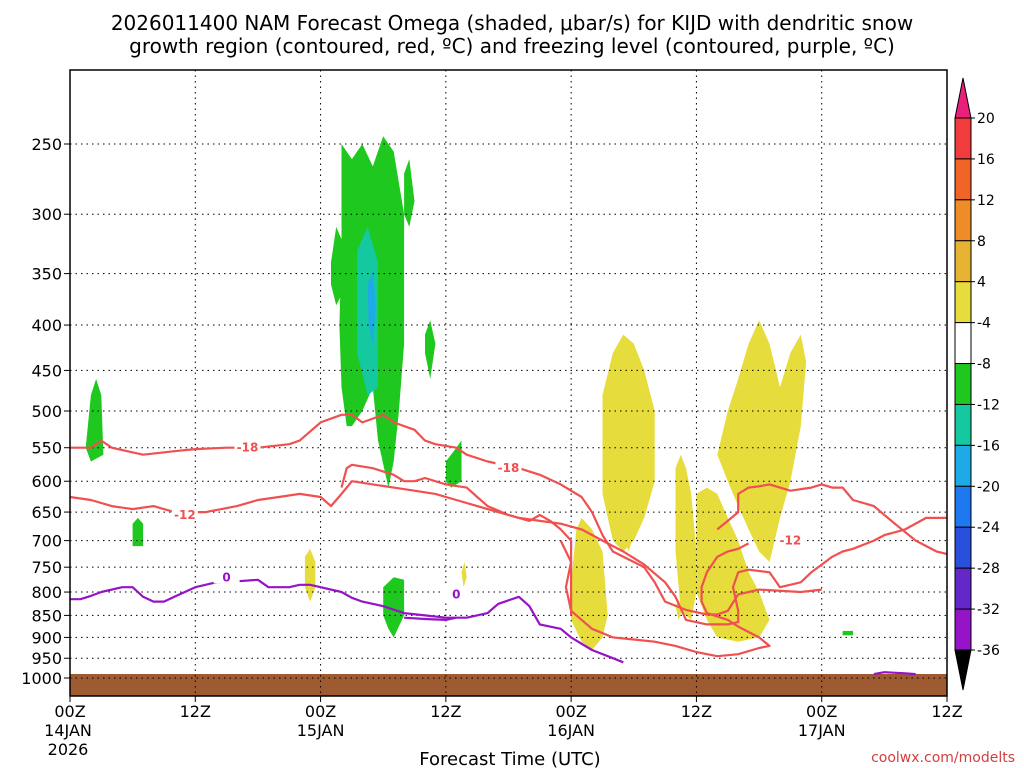 The image size is (1024, 768). Describe the element at coordinates (988, 487) in the screenshot. I see `colorbar-label: -20` at that location.